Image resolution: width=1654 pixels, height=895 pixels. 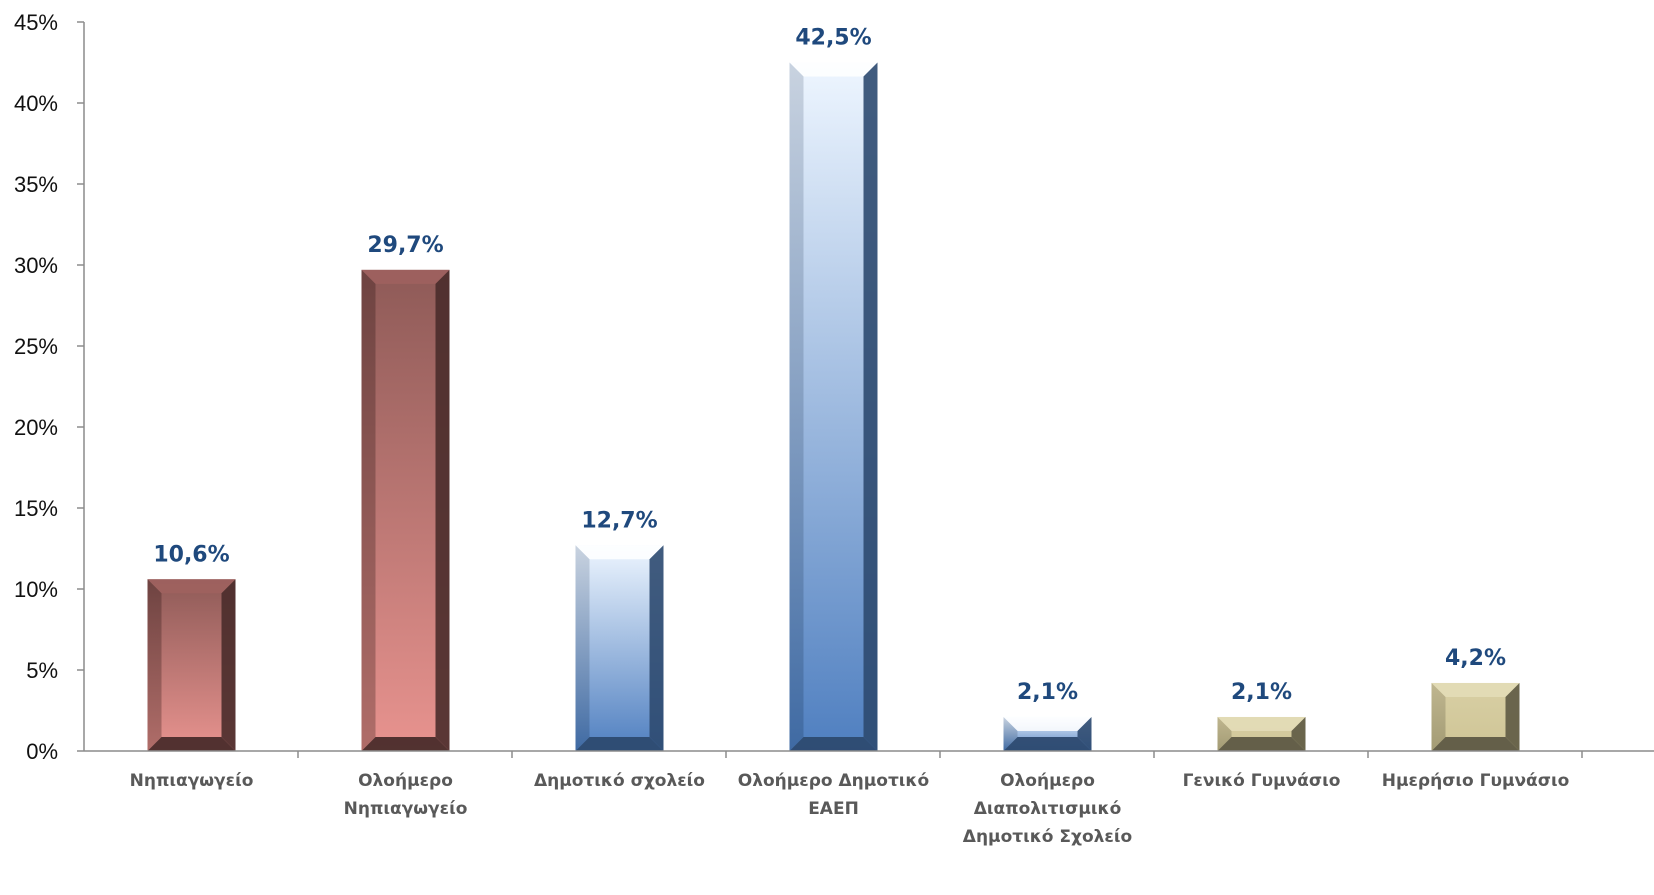 What do you see at coordinates (36, 589) in the screenshot?
I see `y-tick-label: 10%` at bounding box center [36, 589].